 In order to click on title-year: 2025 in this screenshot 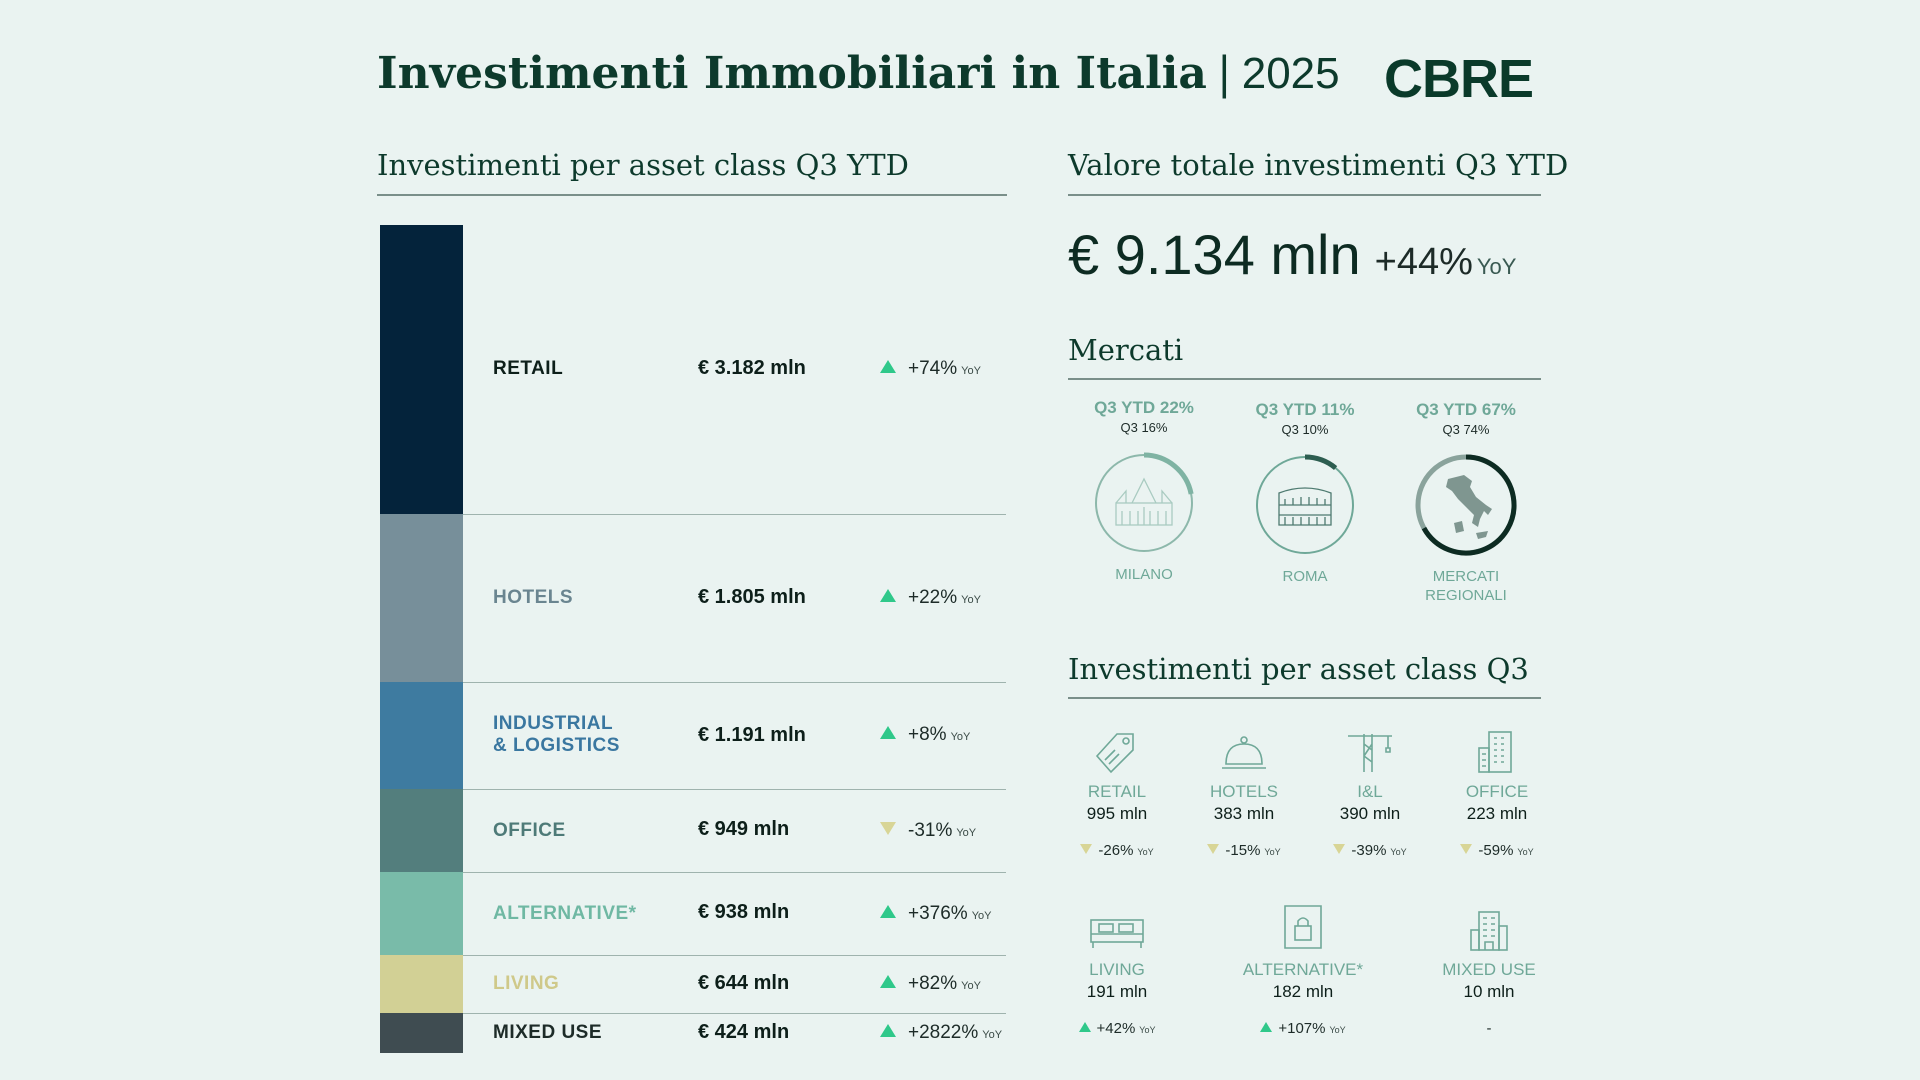, I will do `click(1290, 73)`.